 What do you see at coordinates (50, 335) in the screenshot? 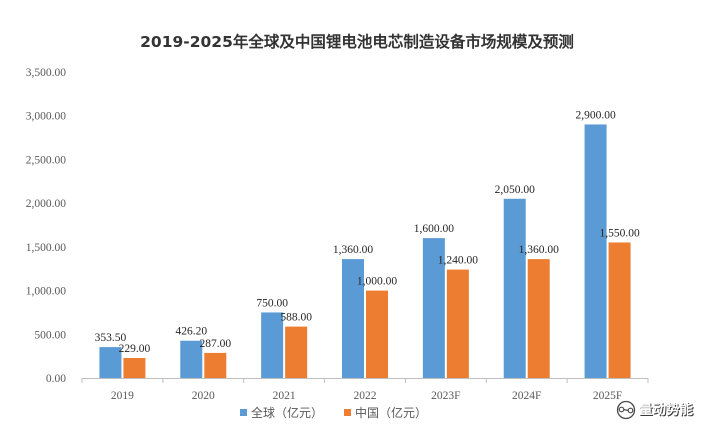
I see `y-tick-label: 500.00` at bounding box center [50, 335].